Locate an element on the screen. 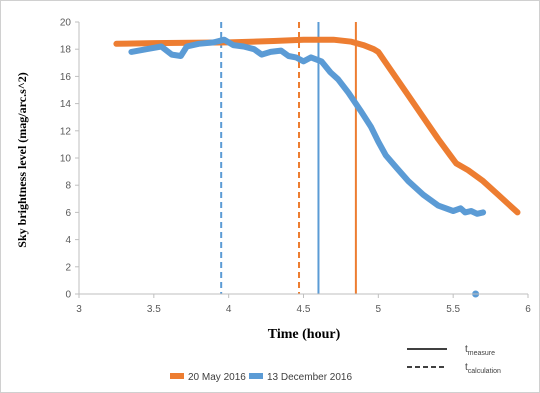  legend-line-label-solid: tmeasure is located at coordinates (480, 350).